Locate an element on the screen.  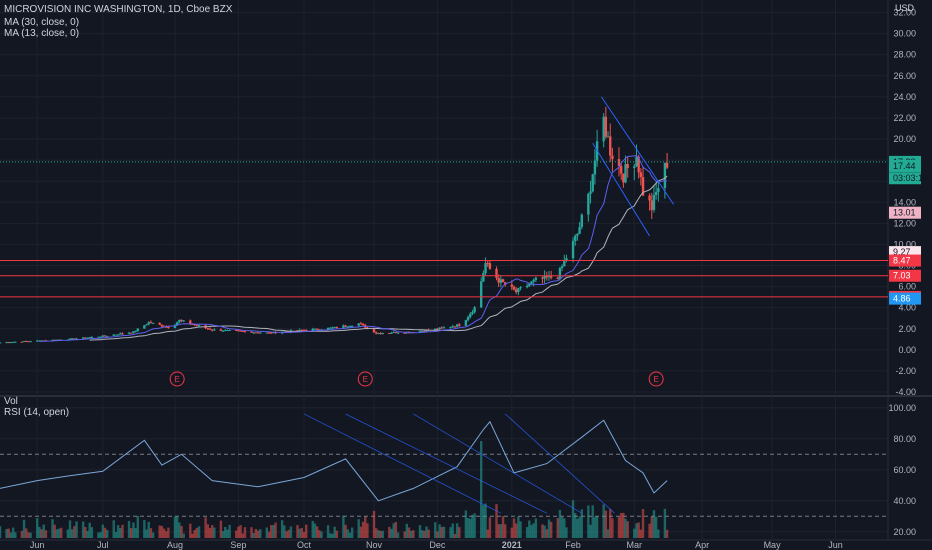
price-axis-tag is located at coordinates (905, 298).